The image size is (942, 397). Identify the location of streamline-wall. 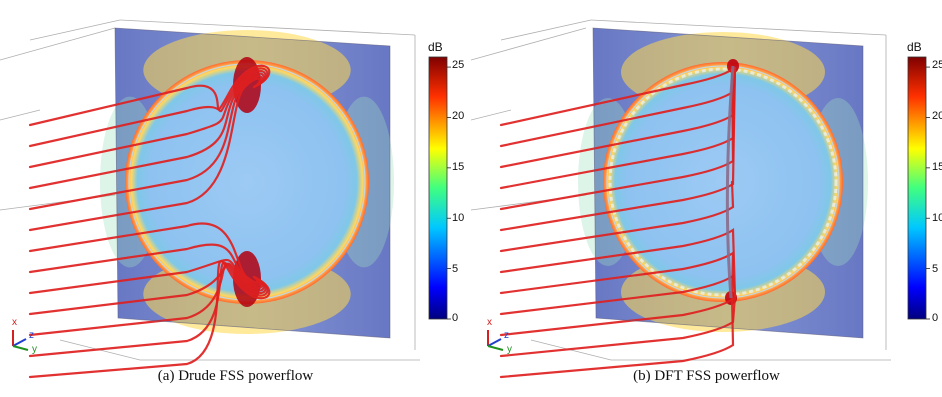
(730, 182).